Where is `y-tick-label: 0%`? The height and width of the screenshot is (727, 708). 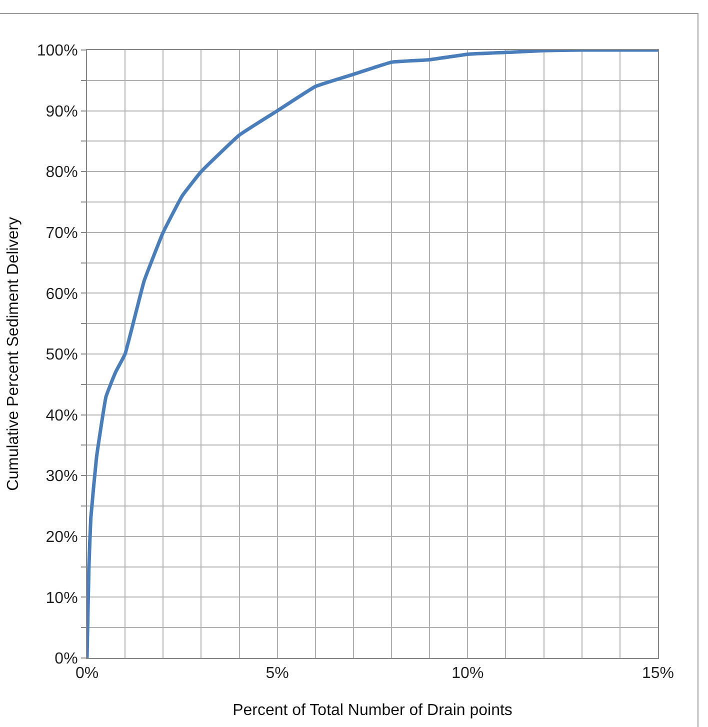
y-tick-label: 0% is located at coordinates (66, 659).